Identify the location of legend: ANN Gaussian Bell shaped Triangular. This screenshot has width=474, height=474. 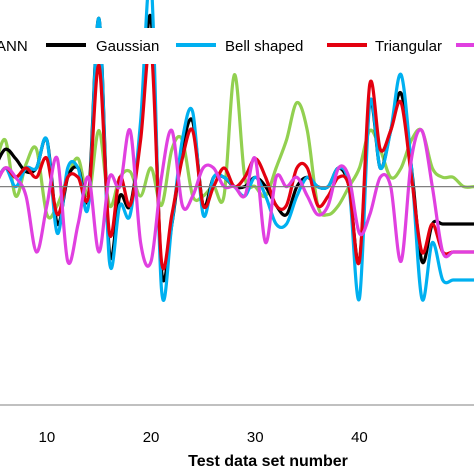
(237, 46).